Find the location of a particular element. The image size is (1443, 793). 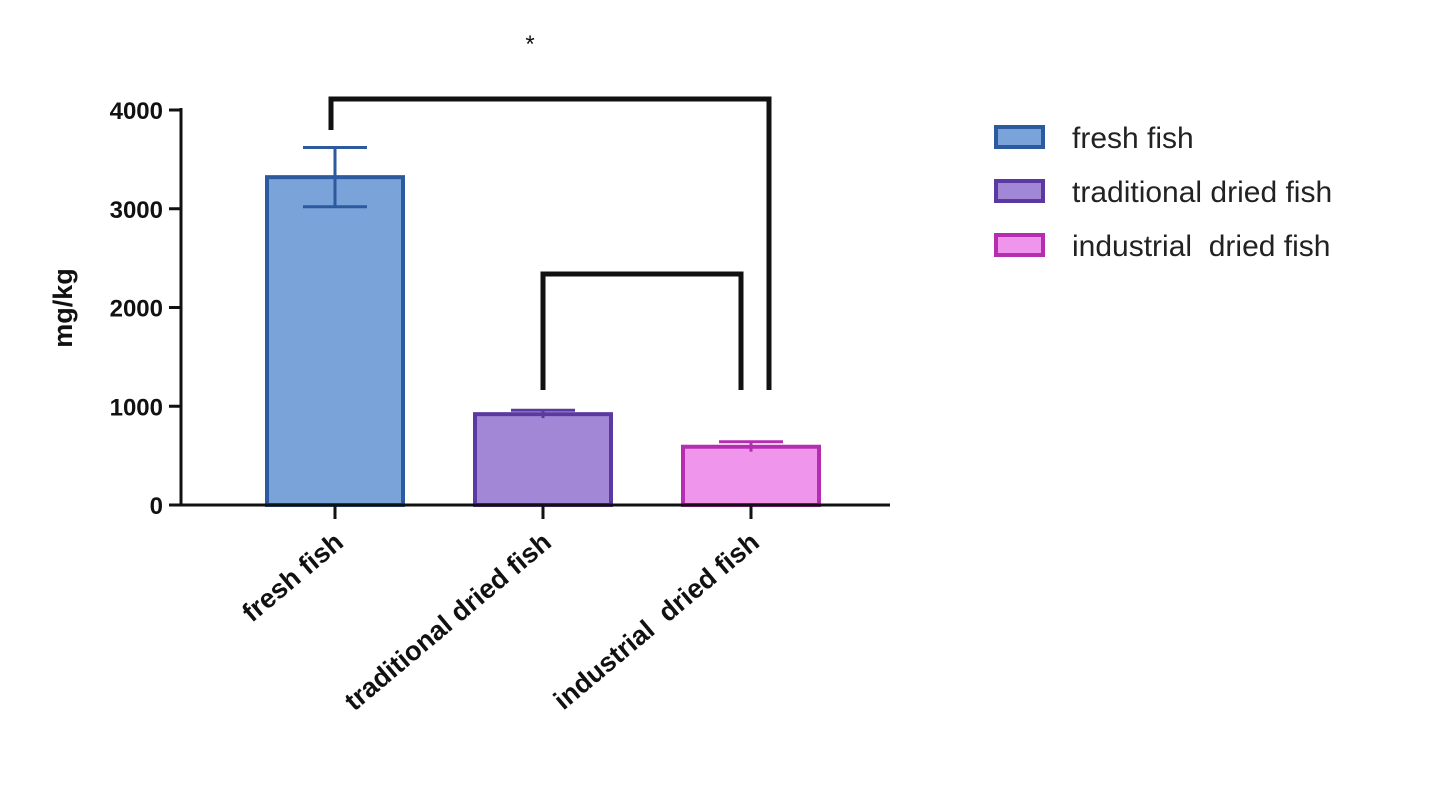

legend-label: fresh fish is located at coordinates (1133, 138).